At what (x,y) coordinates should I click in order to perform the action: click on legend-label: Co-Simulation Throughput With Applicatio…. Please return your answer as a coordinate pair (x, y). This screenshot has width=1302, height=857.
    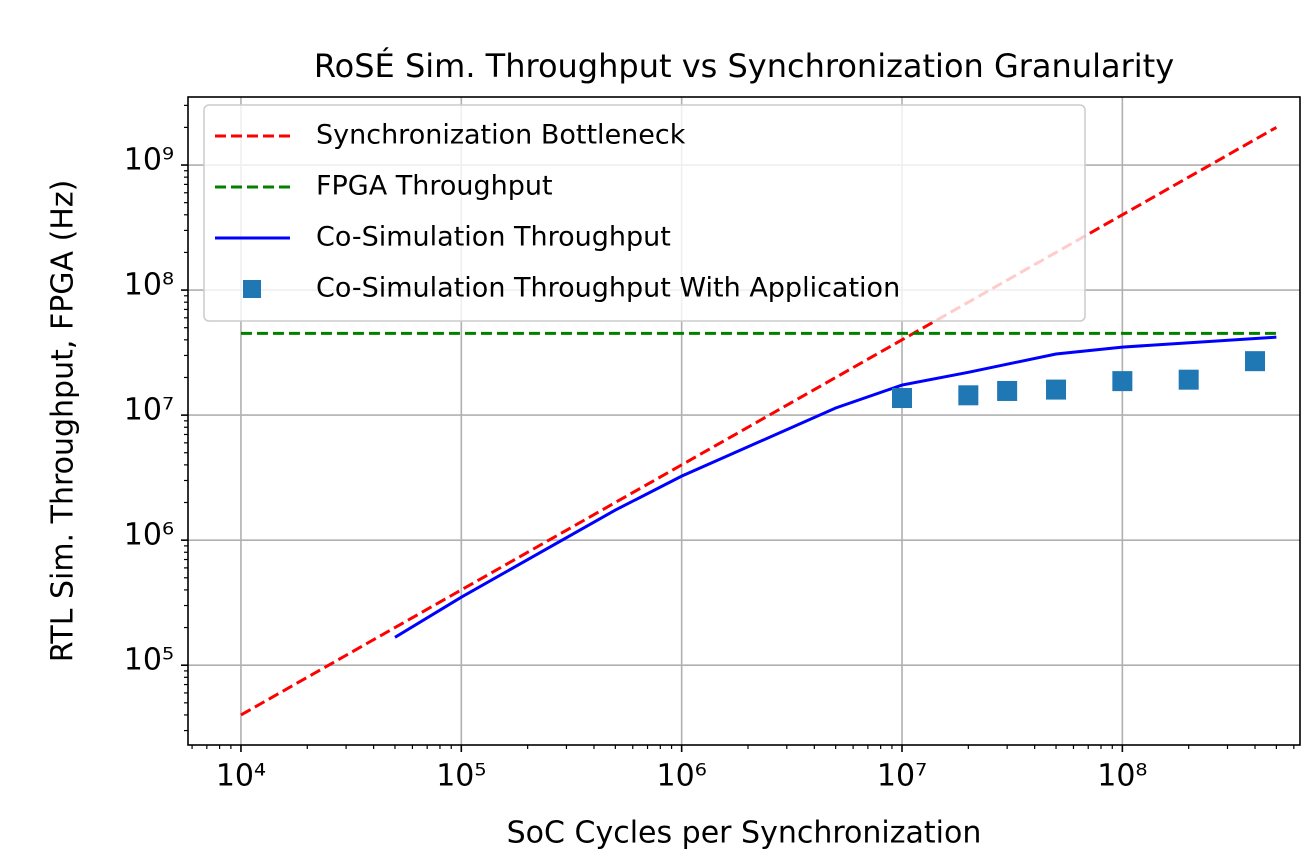
    Looking at the image, I should click on (608, 288).